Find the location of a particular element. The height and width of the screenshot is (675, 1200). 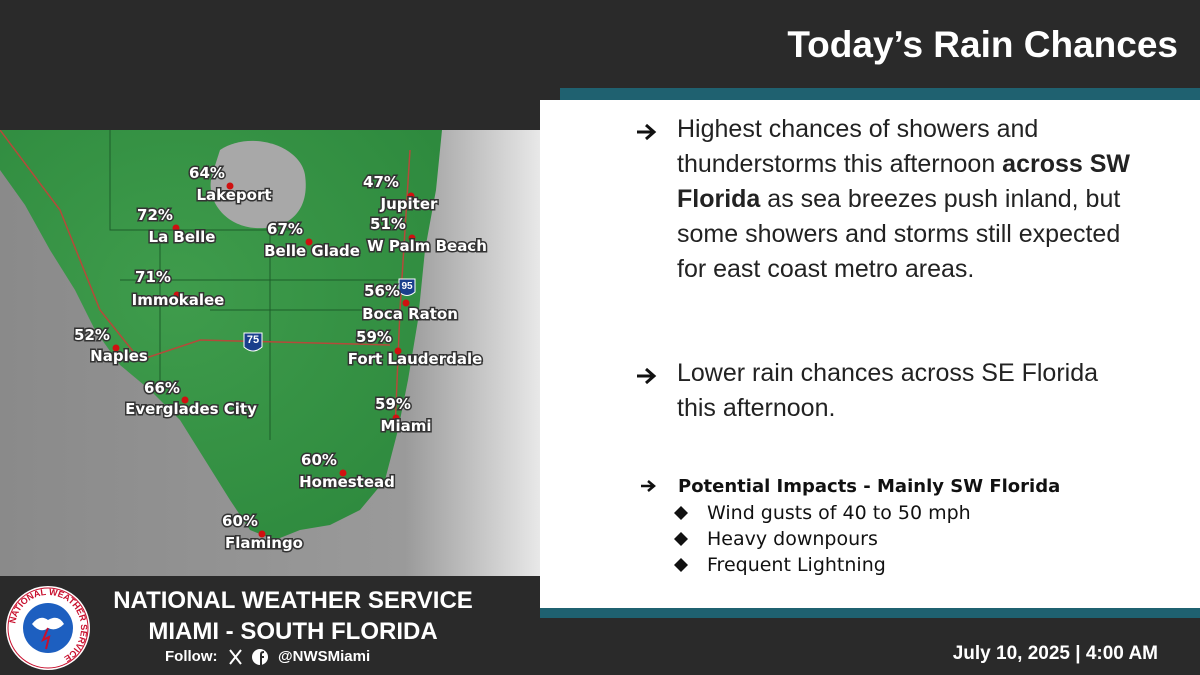

city-name: Belle Glade is located at coordinates (312, 251).